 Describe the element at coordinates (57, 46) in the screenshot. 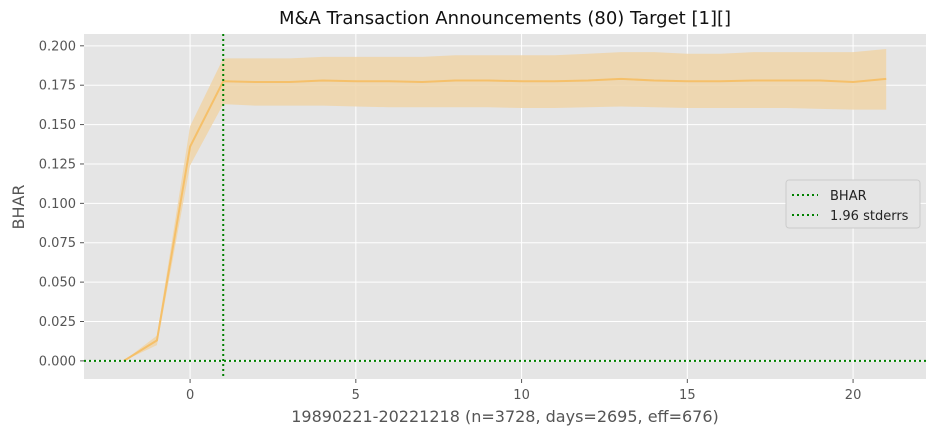

I see `y-tick-label: 0.200` at that location.